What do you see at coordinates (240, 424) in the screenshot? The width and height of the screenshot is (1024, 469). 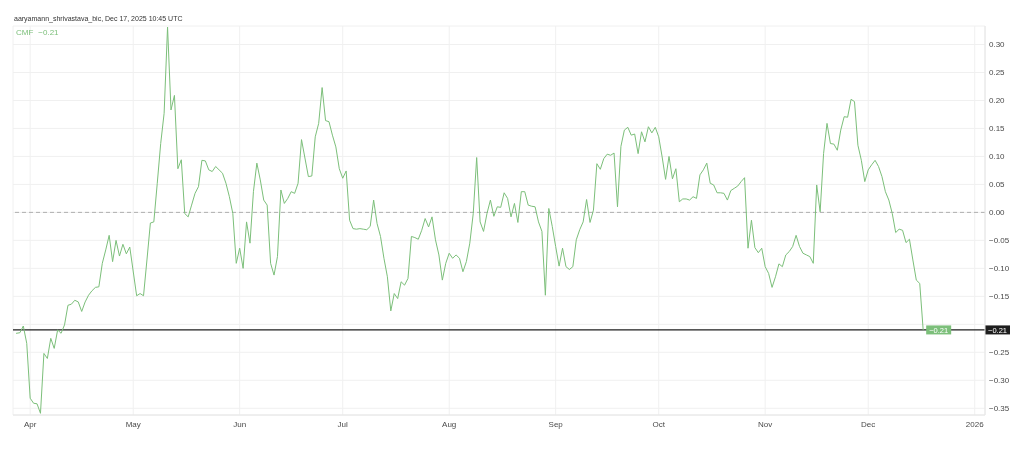 I see `x-tick-label: Jun` at bounding box center [240, 424].